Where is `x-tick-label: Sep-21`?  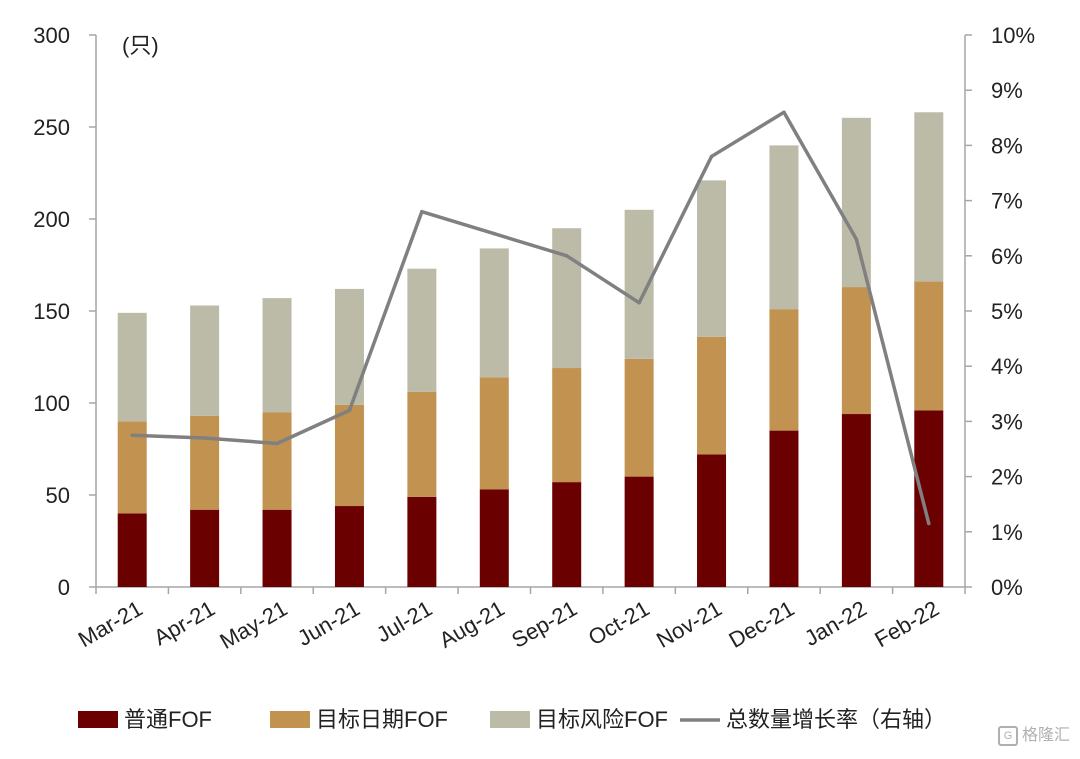 x-tick-label: Sep-21 is located at coordinates (544, 624).